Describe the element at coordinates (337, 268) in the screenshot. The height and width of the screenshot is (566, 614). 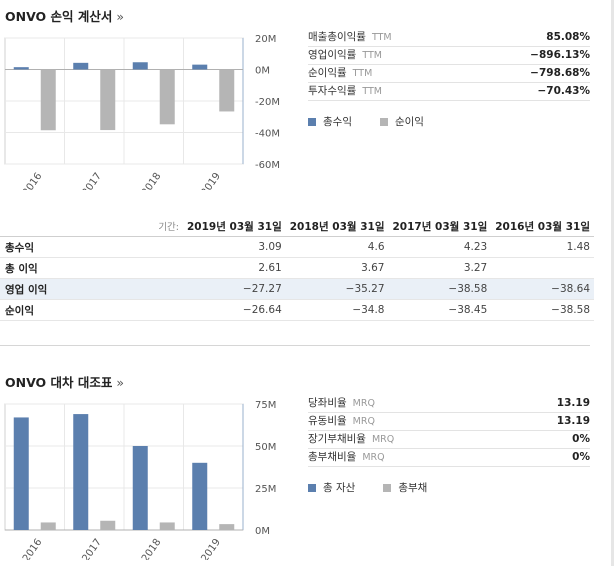
I see `table-cell: 3.67` at that location.